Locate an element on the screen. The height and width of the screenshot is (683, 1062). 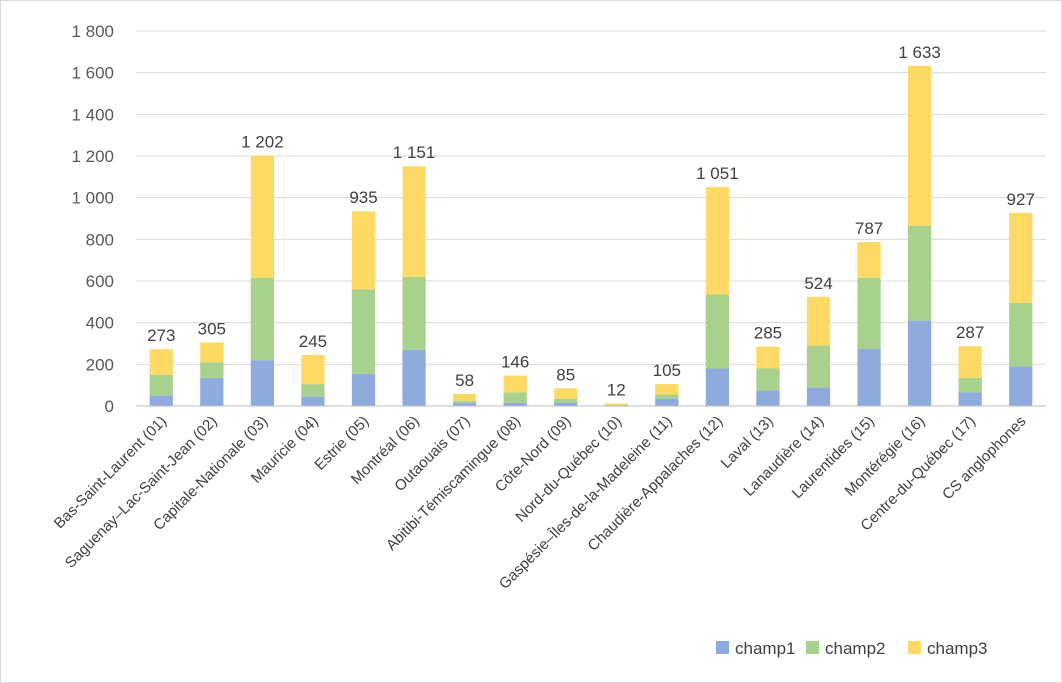
total-data-label: 1 051 is located at coordinates (717, 173).